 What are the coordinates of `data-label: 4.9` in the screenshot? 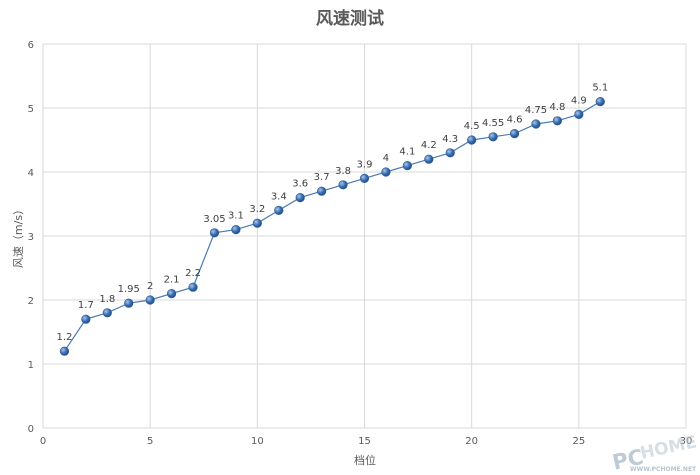 It's located at (579, 100).